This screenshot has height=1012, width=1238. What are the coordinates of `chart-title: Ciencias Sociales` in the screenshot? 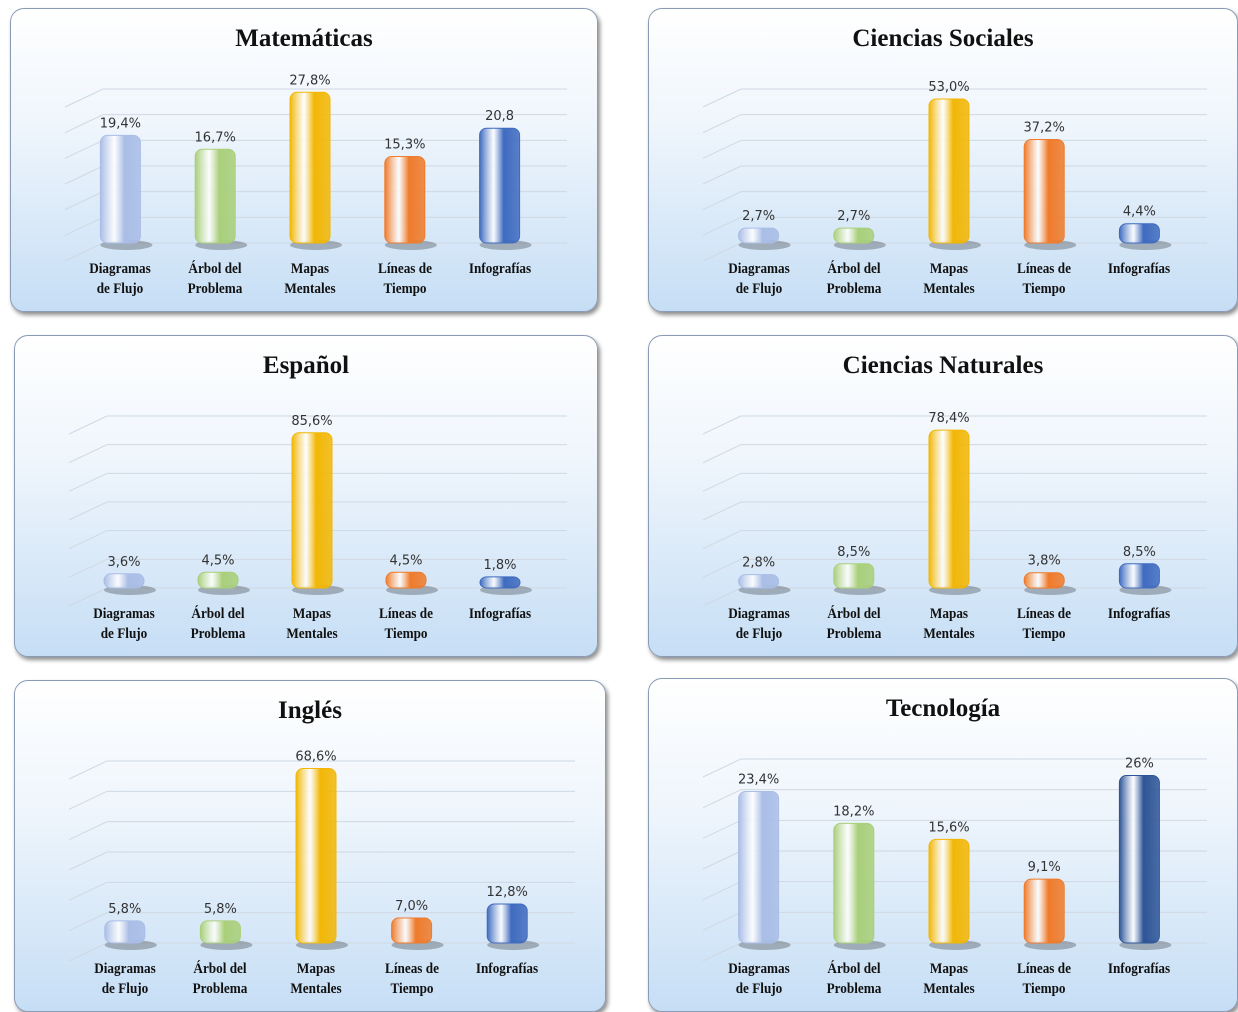 It's located at (943, 38).